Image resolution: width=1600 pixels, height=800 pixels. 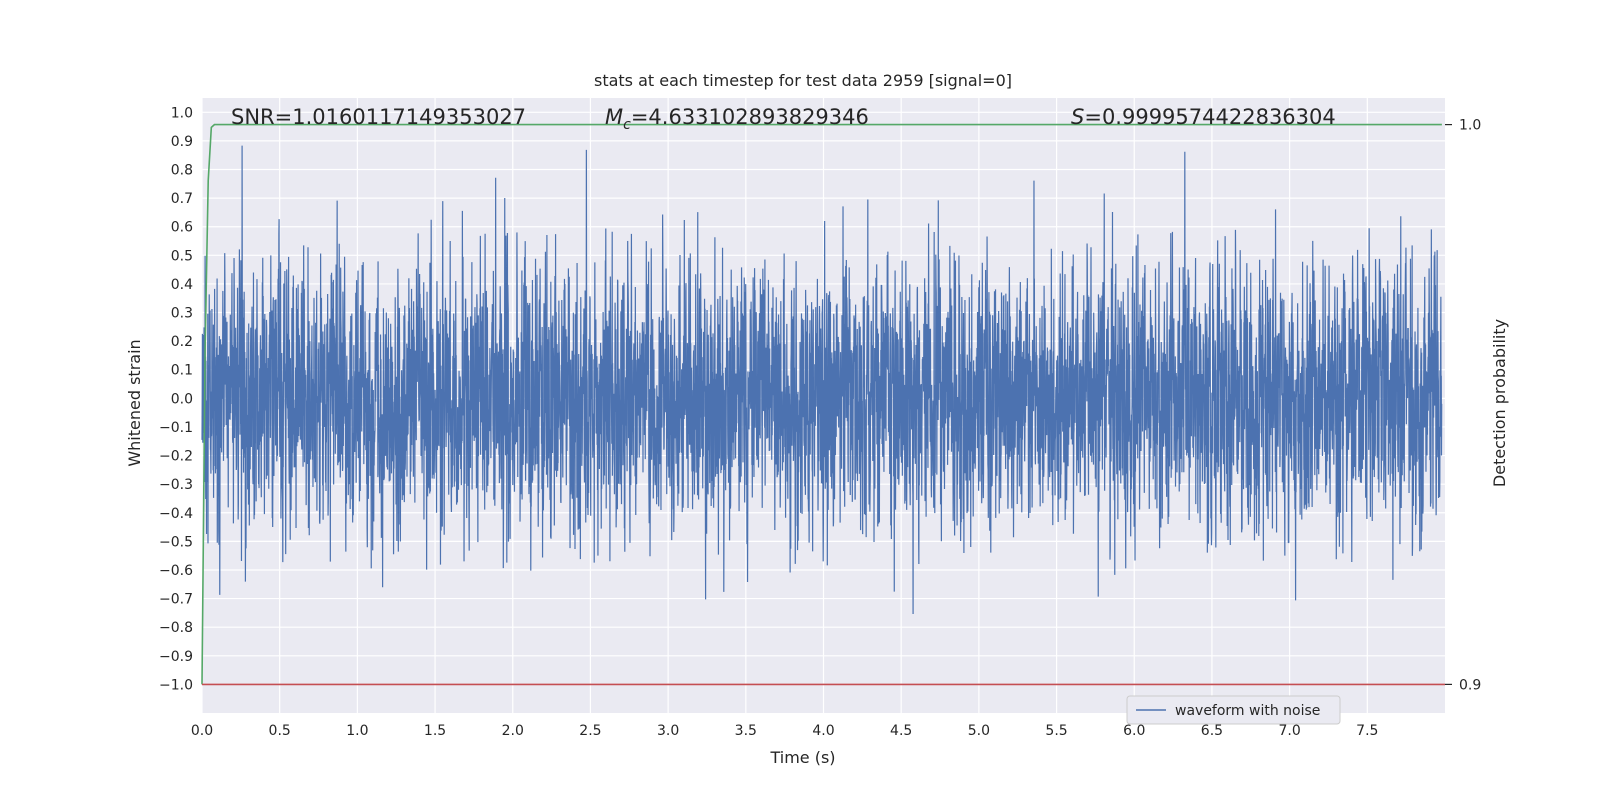 I want to click on x-tick-label: 4.0, so click(x=823, y=731).